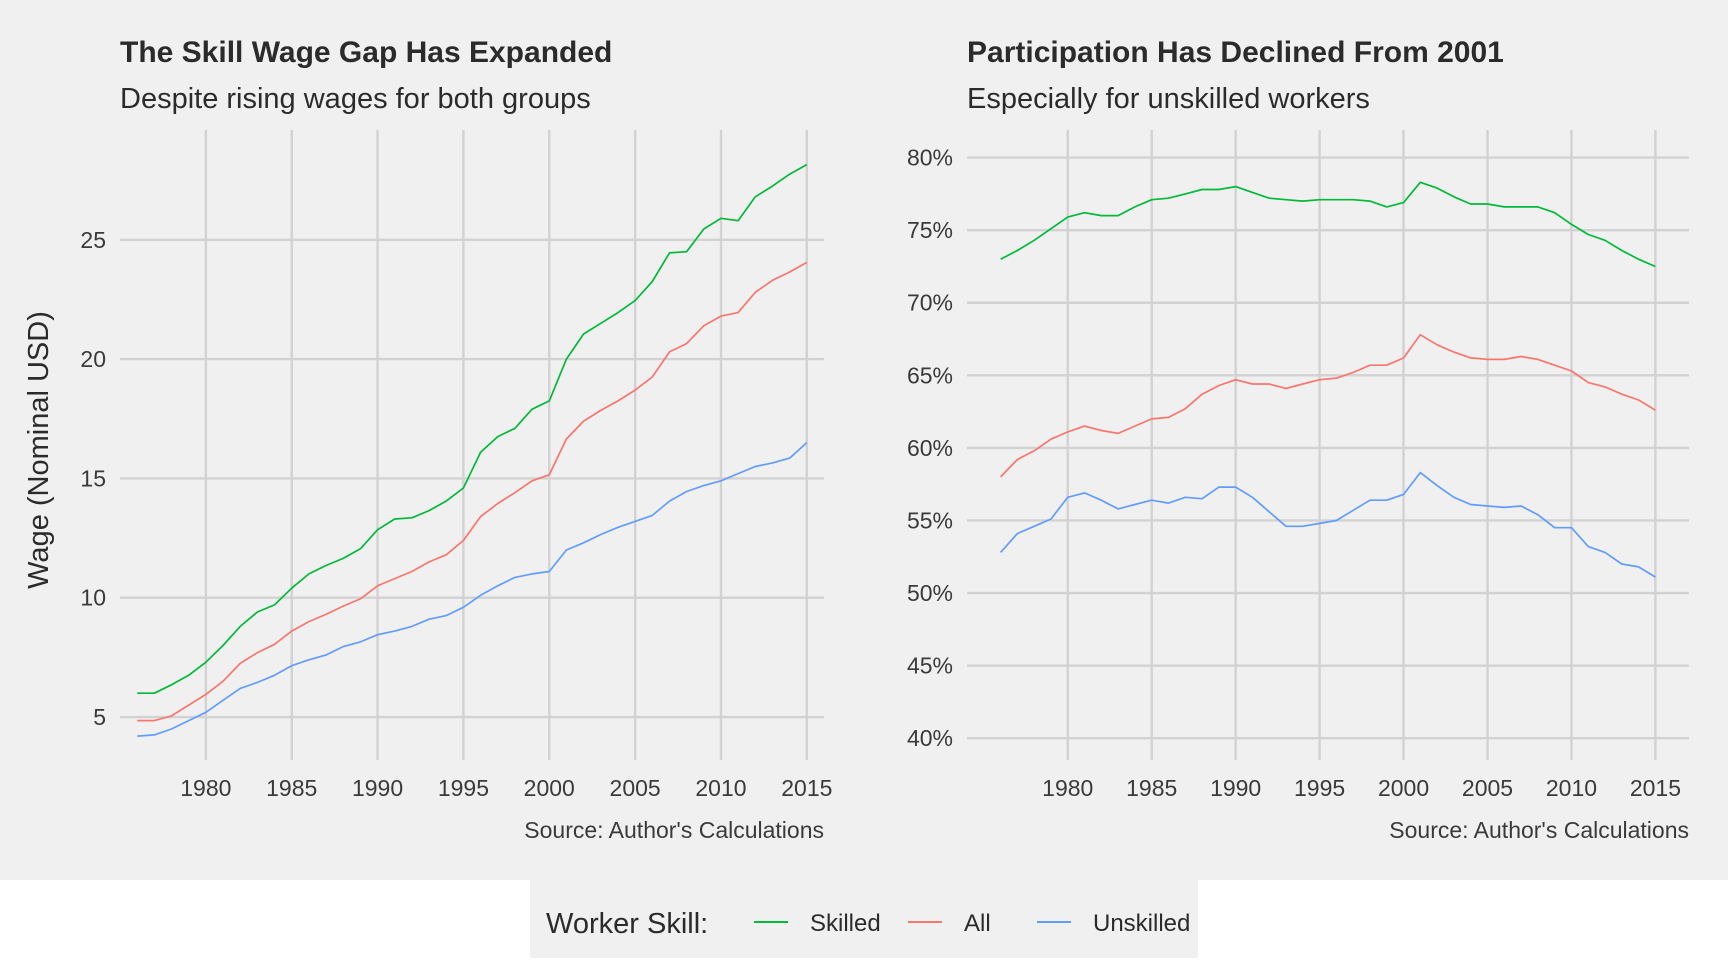 This screenshot has height=960, width=1728. I want to click on participation-chart-x-tick-label: 2005, so click(1487, 788).